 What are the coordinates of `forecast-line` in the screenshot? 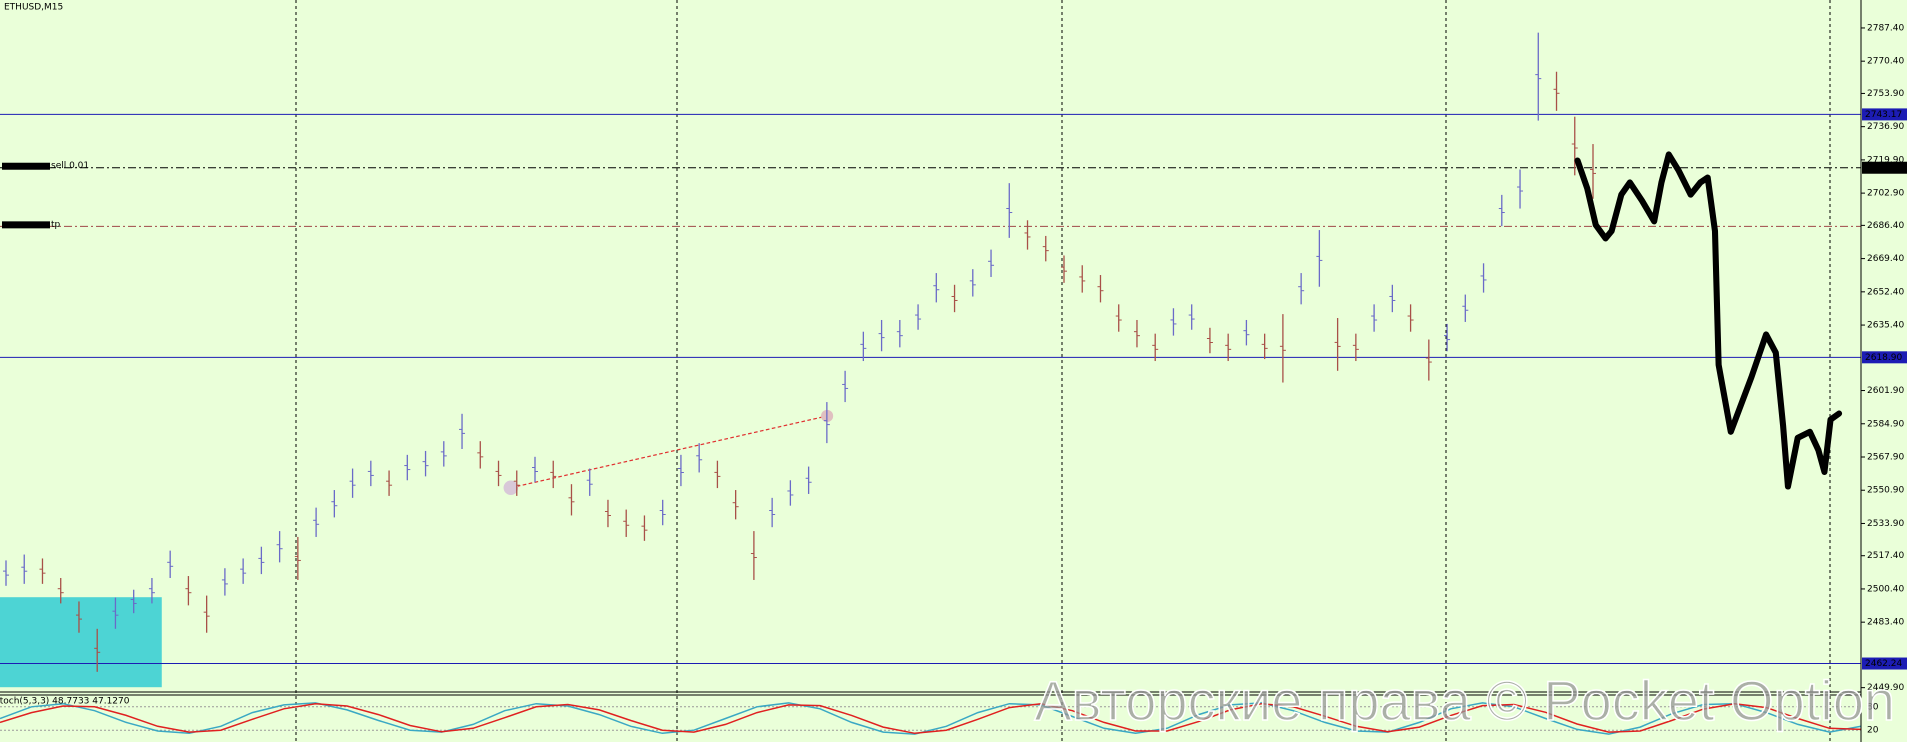 It's located at (1708, 320).